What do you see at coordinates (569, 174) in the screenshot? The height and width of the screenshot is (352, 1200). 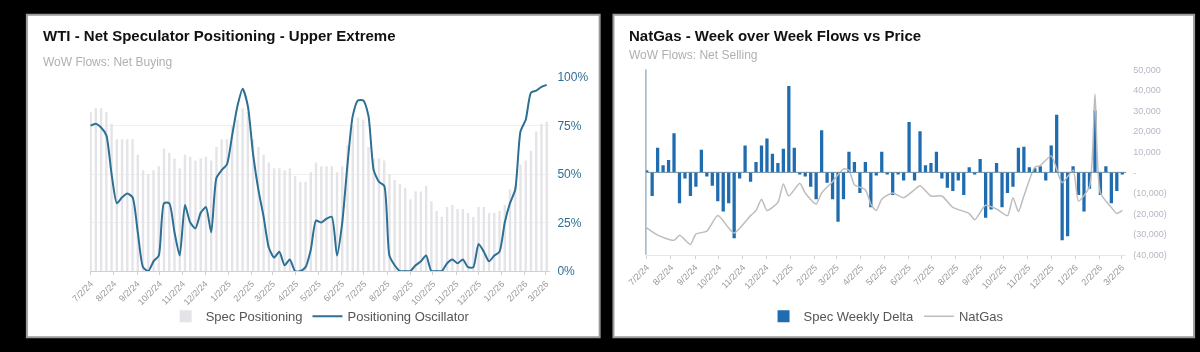 I see `y-tick-label: 50%` at bounding box center [569, 174].